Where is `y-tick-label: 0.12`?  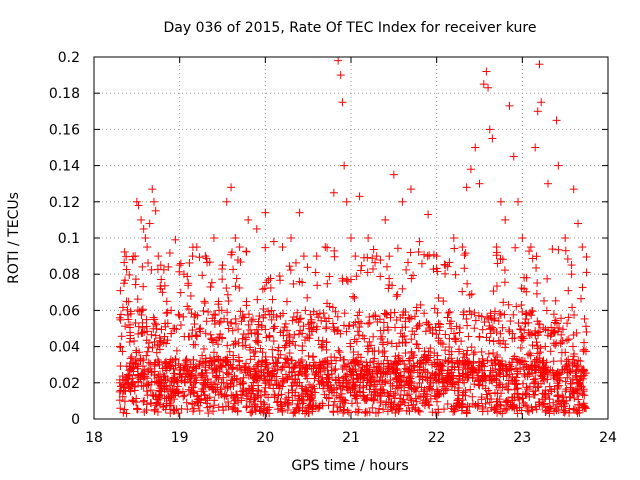
y-tick-label: 0.12 is located at coordinates (64, 203).